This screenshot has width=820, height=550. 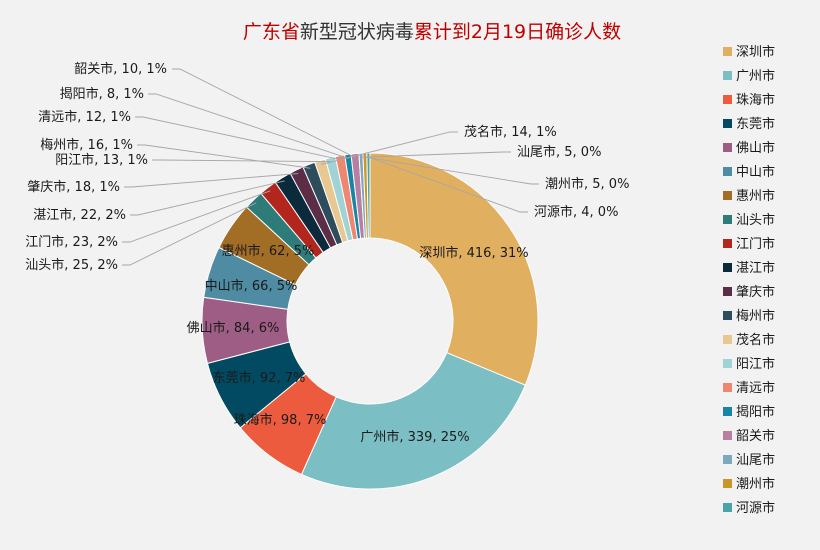 I want to click on slice-9-leader-line, so click(x=196, y=216).